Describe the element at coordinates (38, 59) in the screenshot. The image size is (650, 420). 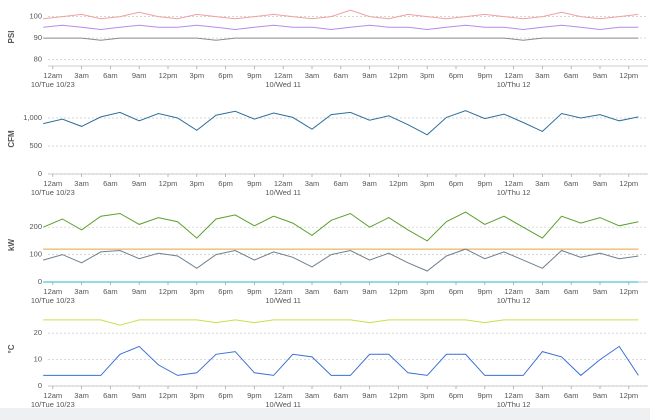
I see `y-tick-label: 80` at that location.